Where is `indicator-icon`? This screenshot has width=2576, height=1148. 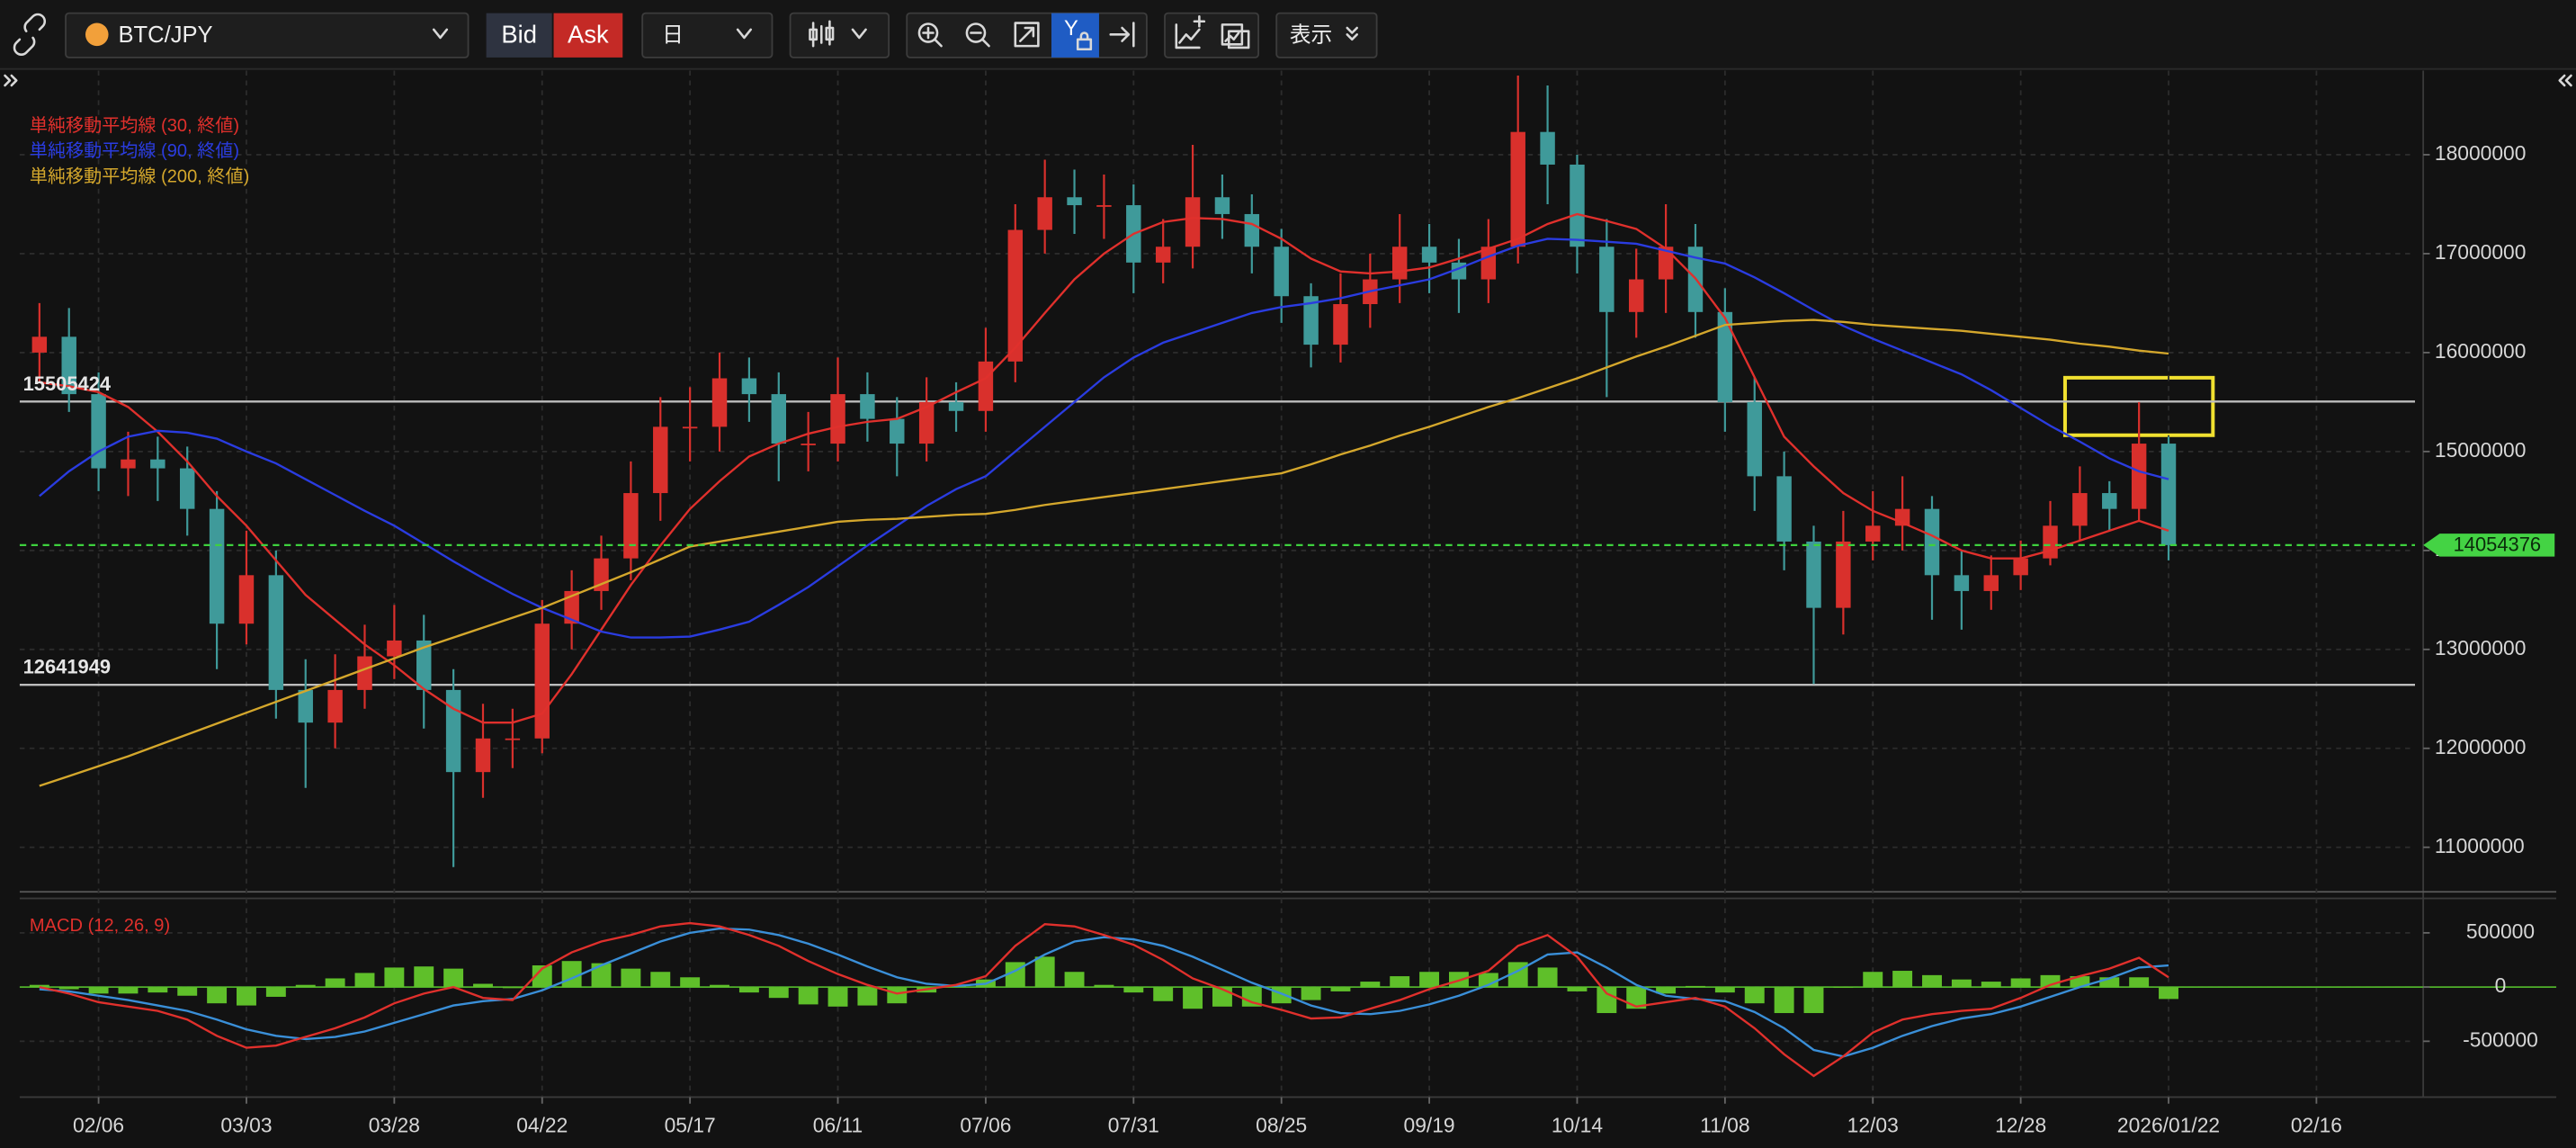 indicator-icon is located at coordinates (1190, 31).